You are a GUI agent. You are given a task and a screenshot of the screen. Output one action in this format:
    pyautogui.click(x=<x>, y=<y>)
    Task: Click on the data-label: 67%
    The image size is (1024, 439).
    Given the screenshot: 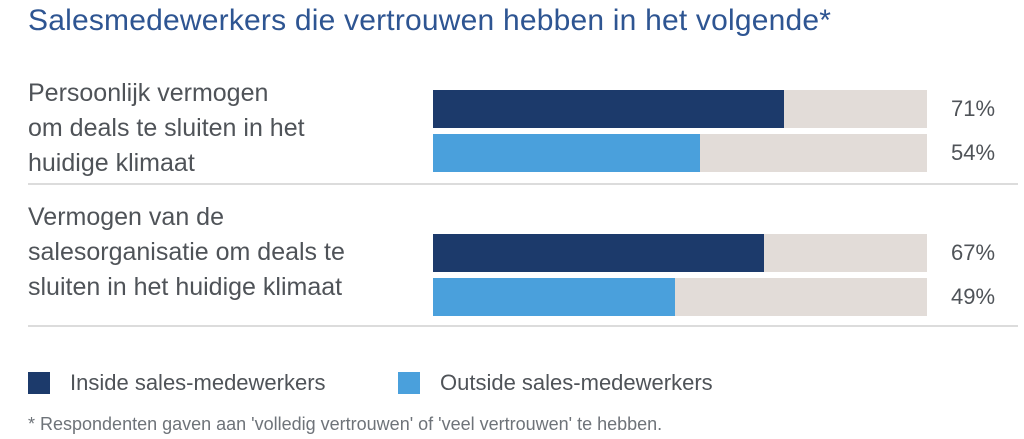 What is the action you would take?
    pyautogui.click(x=973, y=252)
    